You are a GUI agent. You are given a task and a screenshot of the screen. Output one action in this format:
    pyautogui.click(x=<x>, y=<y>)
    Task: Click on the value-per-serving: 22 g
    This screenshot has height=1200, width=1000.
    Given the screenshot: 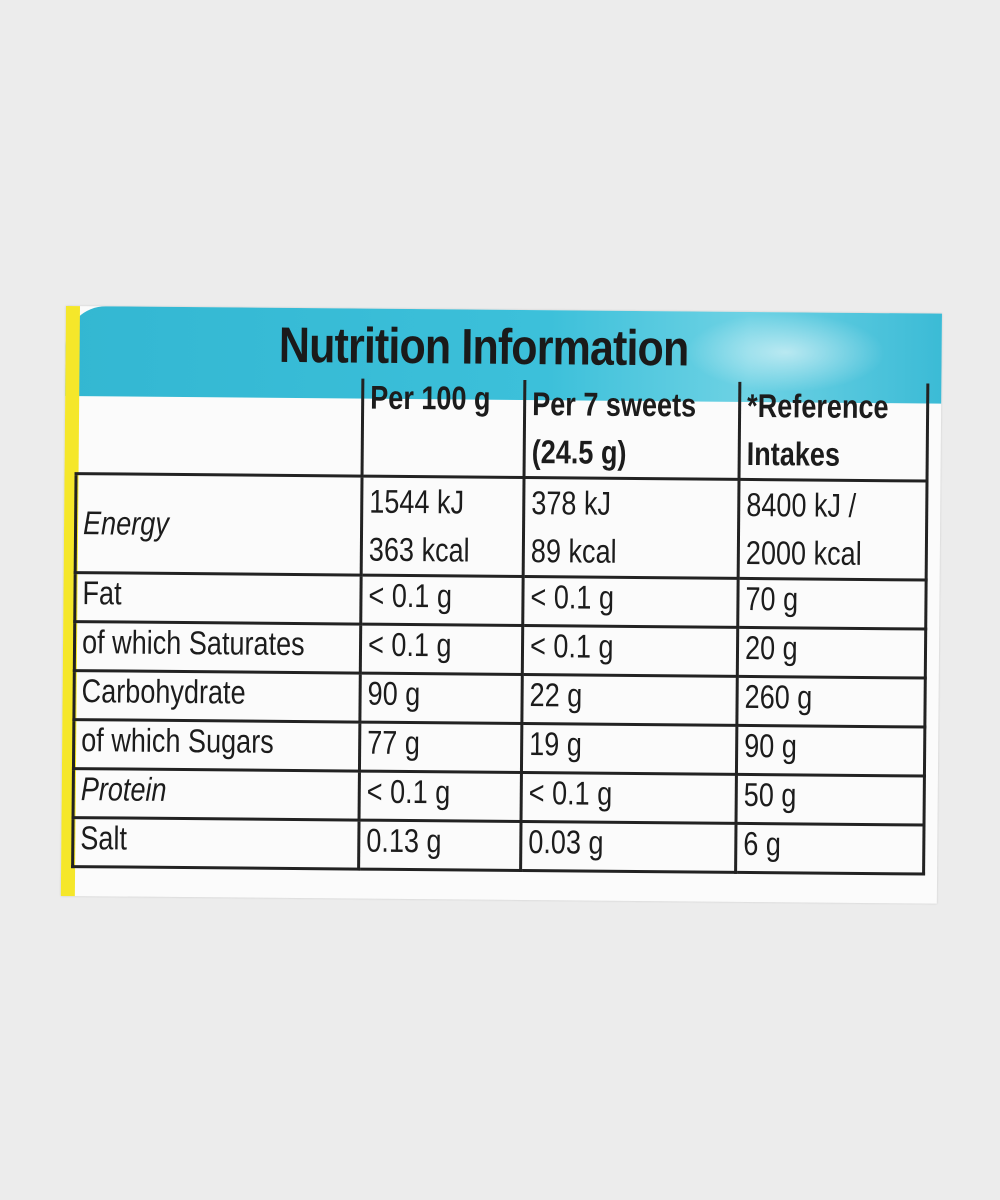 What is the action you would take?
    pyautogui.click(x=630, y=700)
    